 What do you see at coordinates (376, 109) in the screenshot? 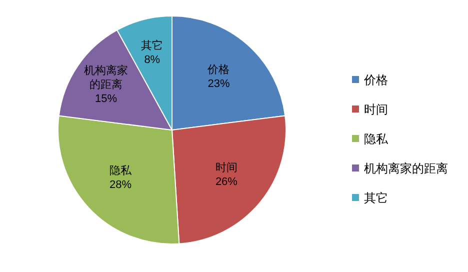
I see `legend-label: 时间` at bounding box center [376, 109].